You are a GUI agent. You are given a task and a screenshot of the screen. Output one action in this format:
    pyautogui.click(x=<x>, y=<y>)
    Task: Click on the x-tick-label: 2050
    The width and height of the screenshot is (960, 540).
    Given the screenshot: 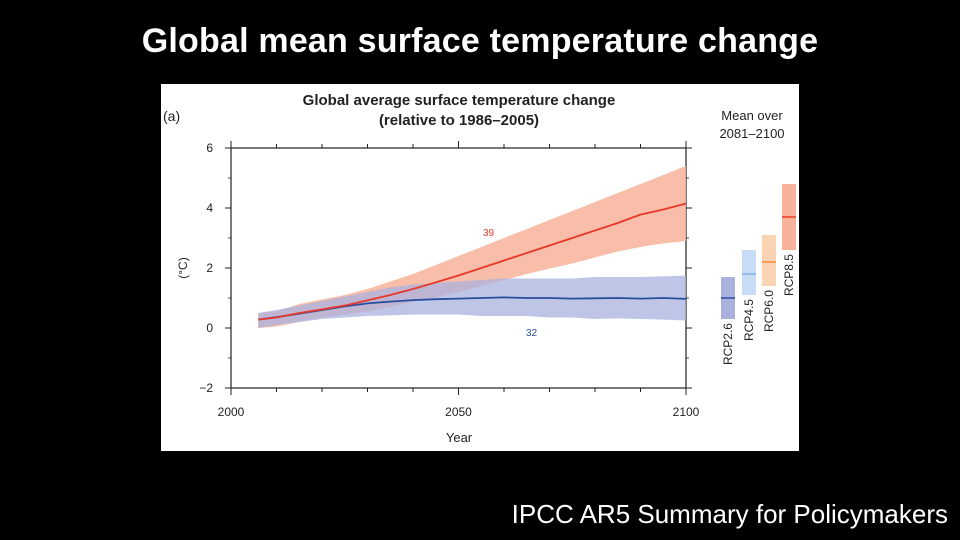 What is the action you would take?
    pyautogui.click(x=458, y=412)
    